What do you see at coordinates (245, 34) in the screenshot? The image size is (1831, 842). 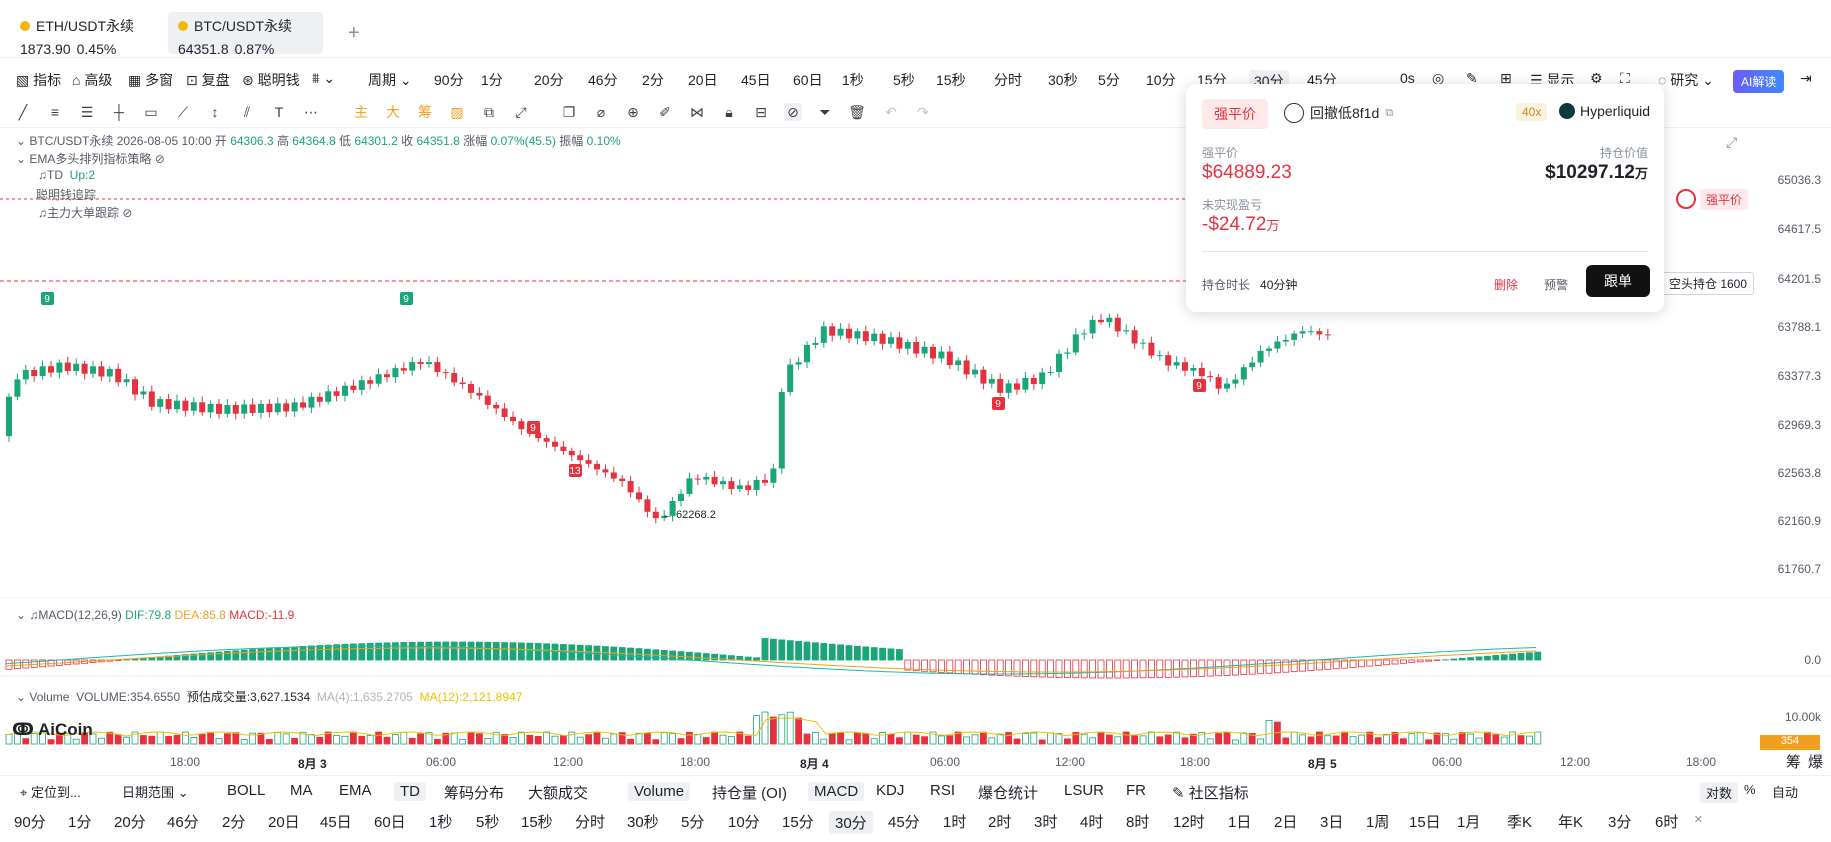 I see `tab-btc: BTC/USDT永续 64351.8 0.87%` at bounding box center [245, 34].